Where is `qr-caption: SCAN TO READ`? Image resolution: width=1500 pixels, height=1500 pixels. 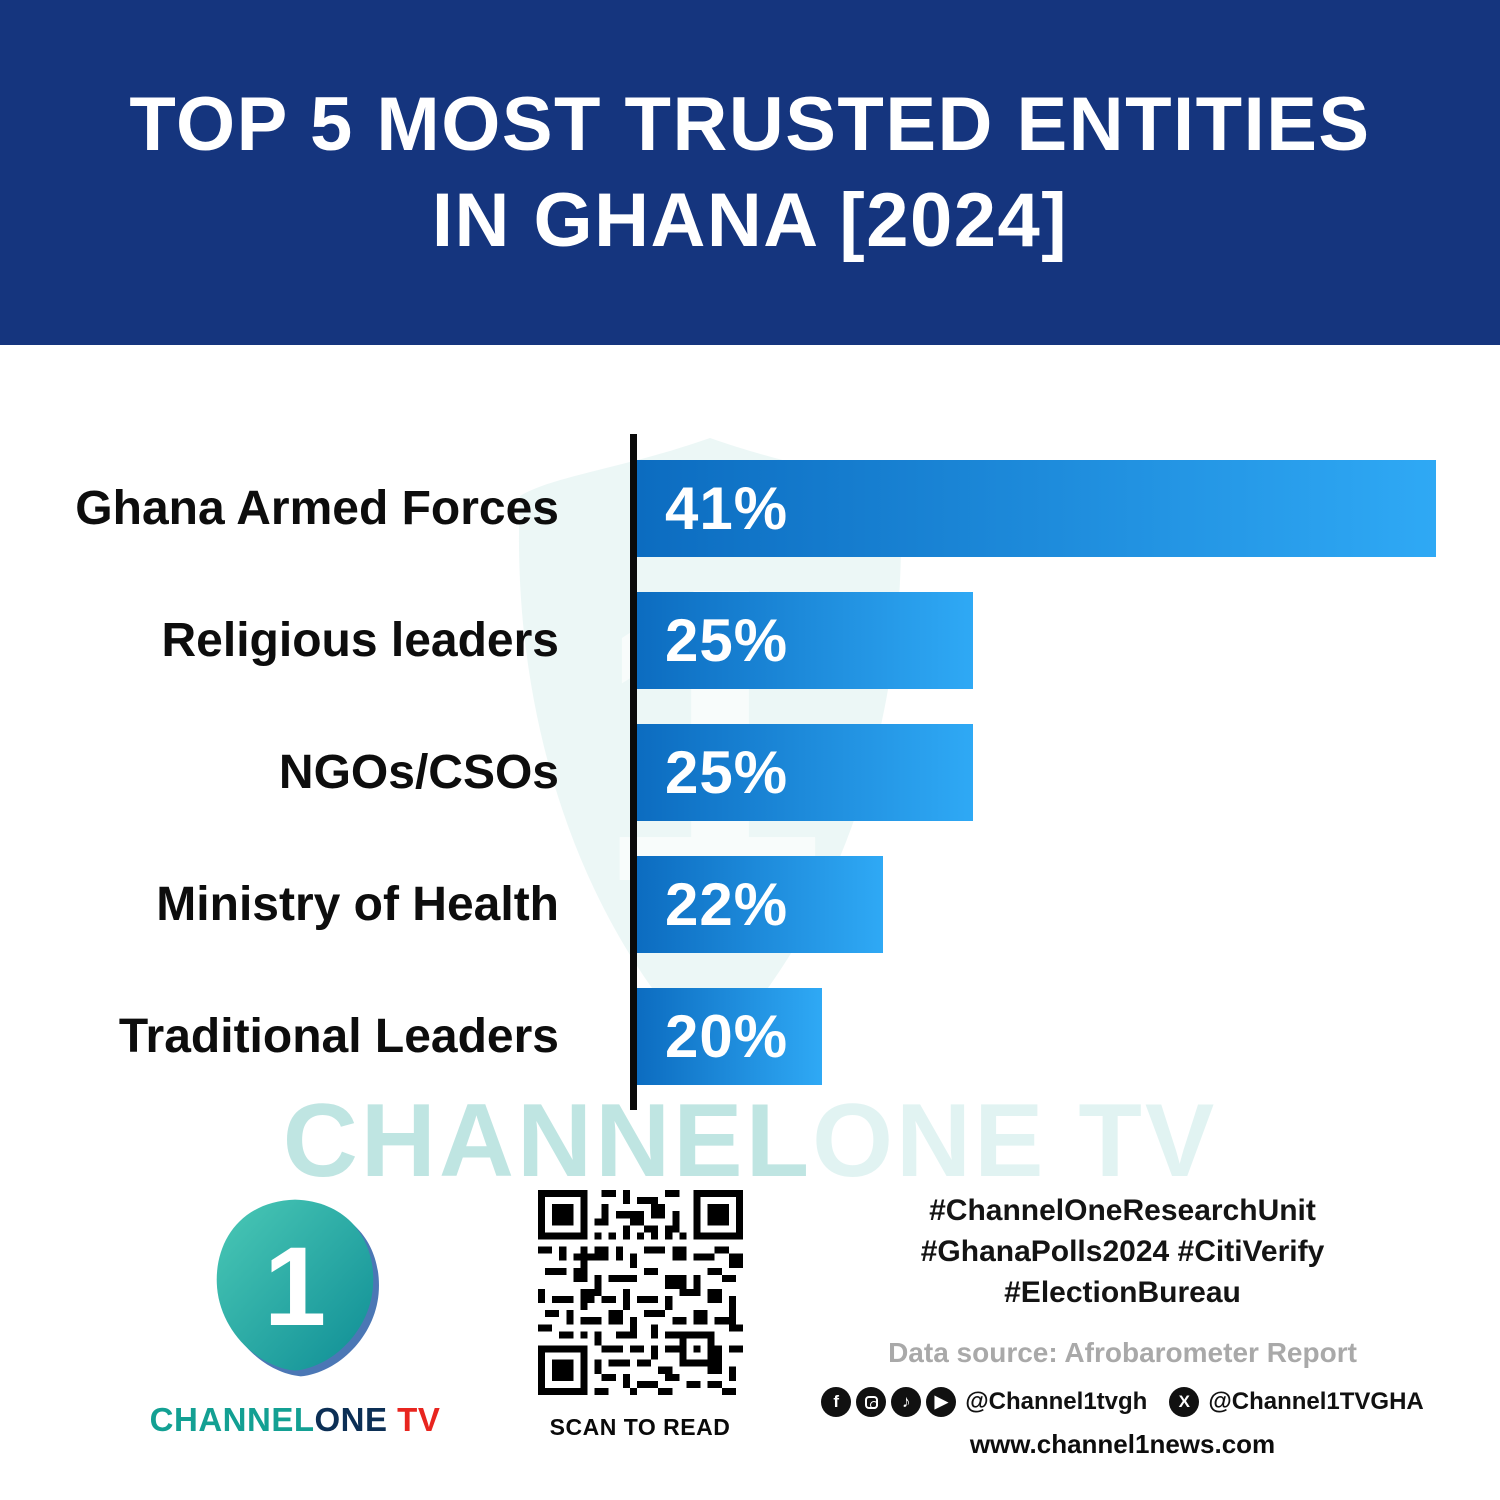
qr-caption: SCAN TO READ is located at coordinates (640, 1427).